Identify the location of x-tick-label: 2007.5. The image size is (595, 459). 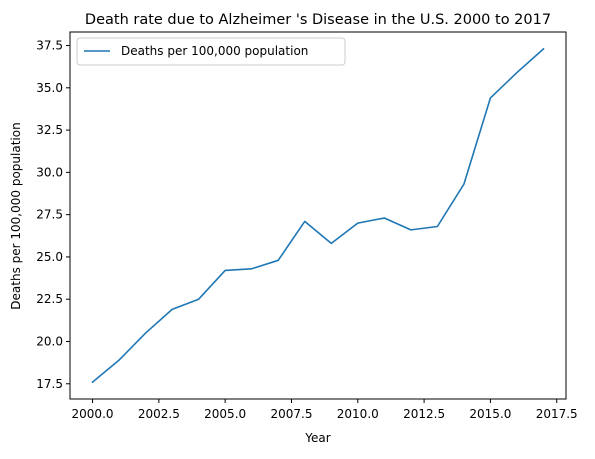
(291, 414).